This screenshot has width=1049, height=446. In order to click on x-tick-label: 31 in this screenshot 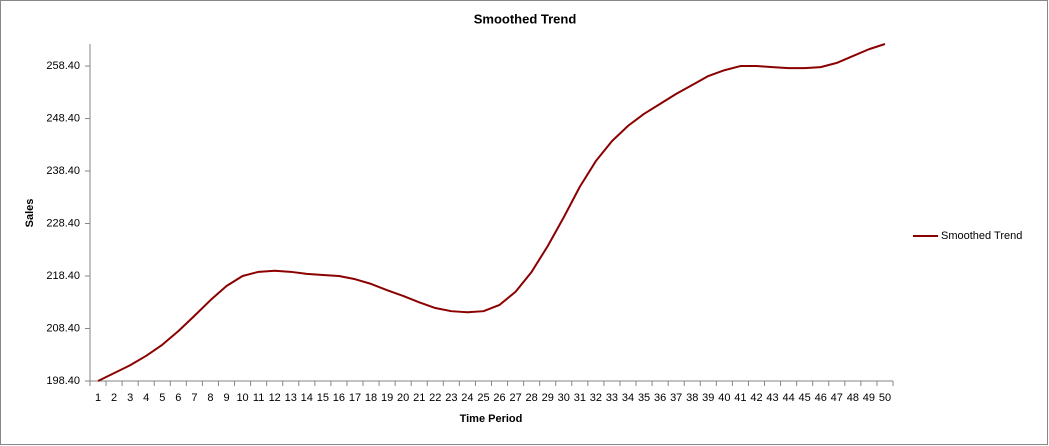, I will do `click(580, 398)`.